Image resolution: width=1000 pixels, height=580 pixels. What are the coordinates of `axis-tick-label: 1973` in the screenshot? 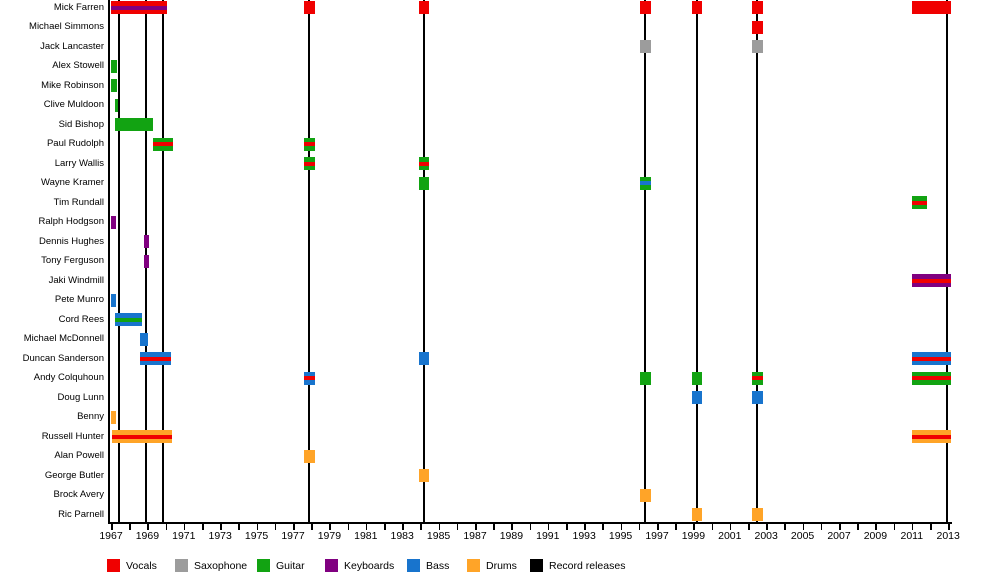 It's located at (220, 536).